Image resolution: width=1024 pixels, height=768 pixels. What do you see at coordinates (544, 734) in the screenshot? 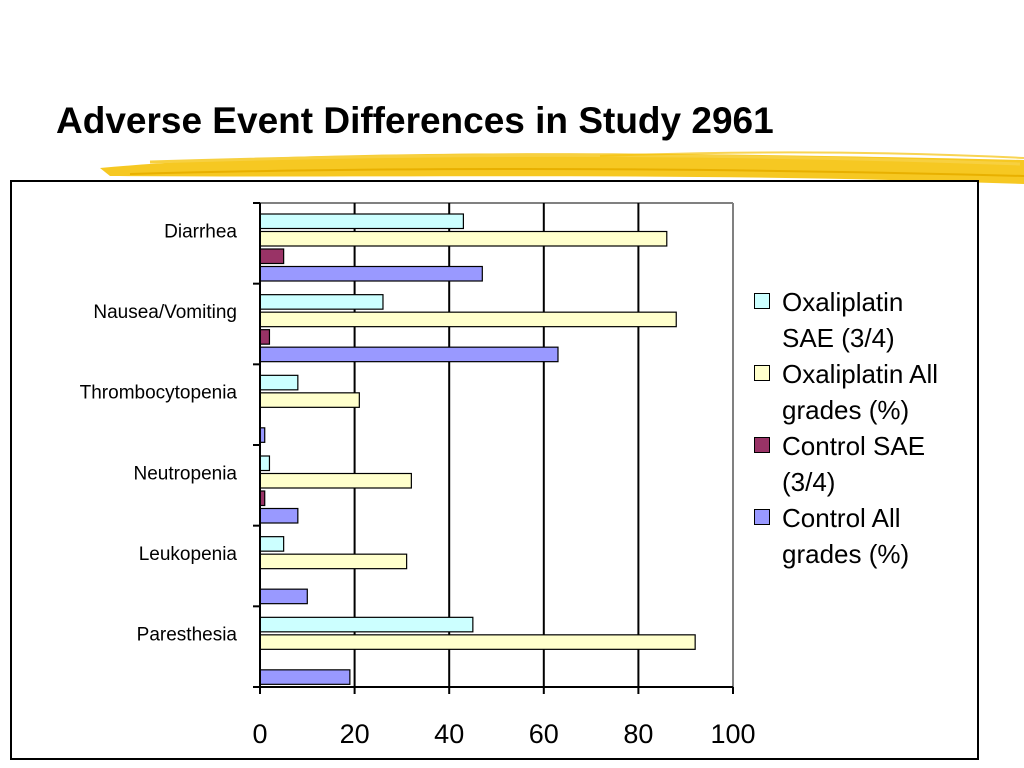
I see `x-tick-label: 60` at bounding box center [544, 734].